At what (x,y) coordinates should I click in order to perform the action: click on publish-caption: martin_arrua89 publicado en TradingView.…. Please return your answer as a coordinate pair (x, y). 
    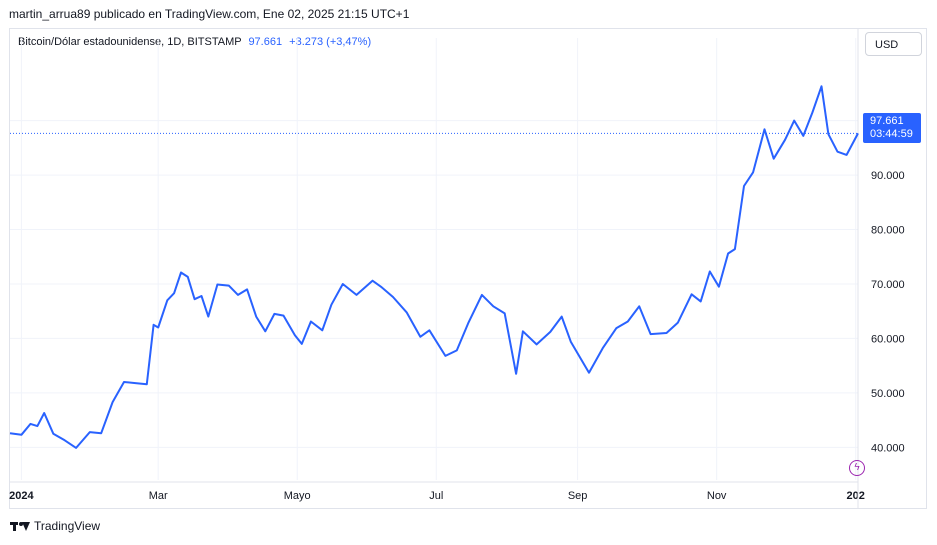
    Looking at the image, I should click on (209, 14).